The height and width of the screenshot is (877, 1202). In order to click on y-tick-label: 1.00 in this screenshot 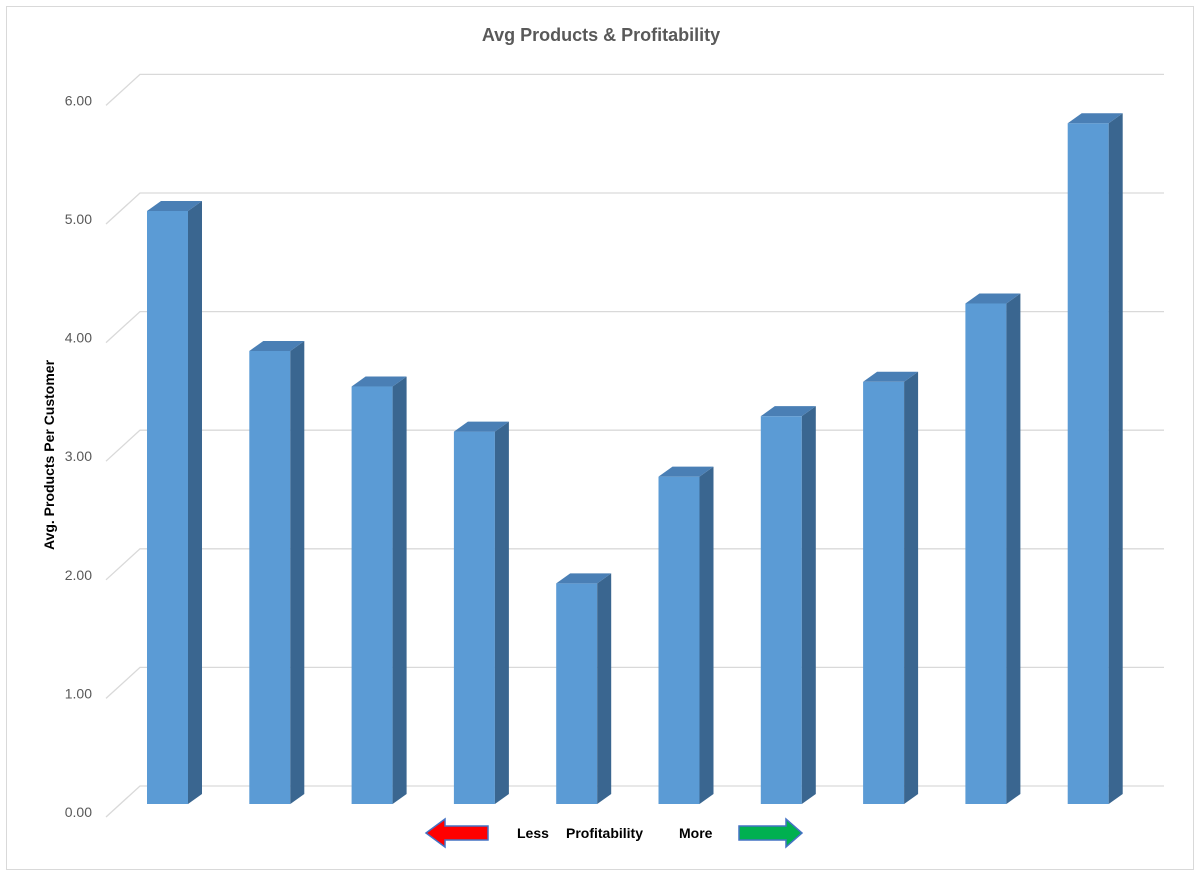, I will do `click(78, 693)`.